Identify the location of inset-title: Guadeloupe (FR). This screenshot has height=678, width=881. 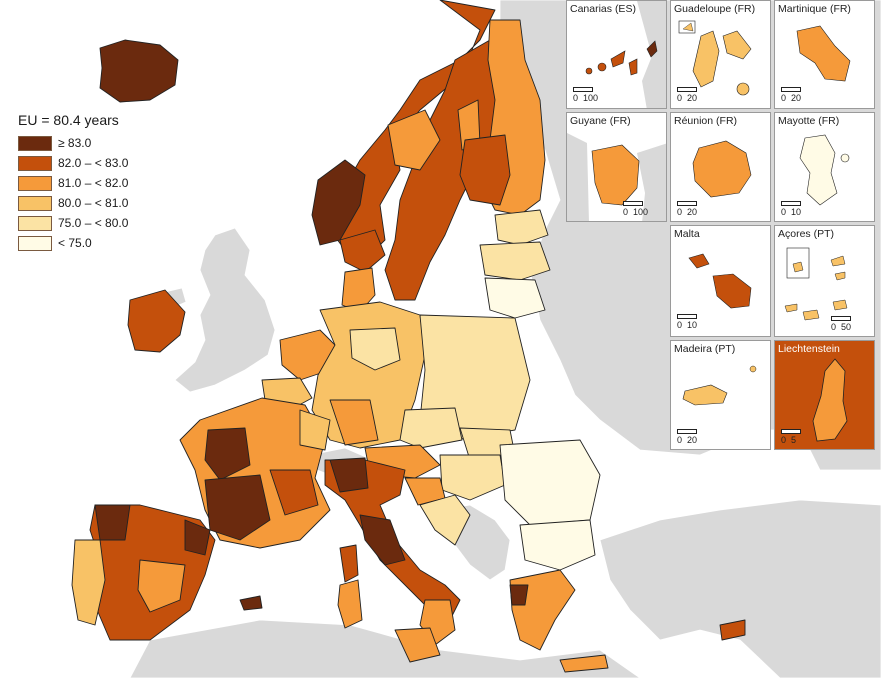
(715, 9).